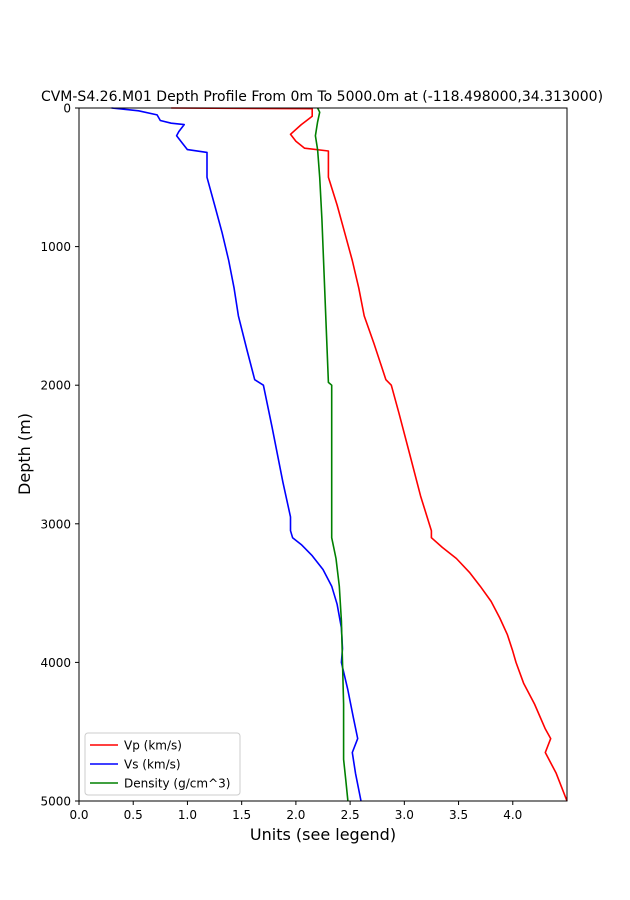 This screenshot has height=900, width=630. Describe the element at coordinates (458, 815) in the screenshot. I see `x-tick-label: 3.5` at that location.